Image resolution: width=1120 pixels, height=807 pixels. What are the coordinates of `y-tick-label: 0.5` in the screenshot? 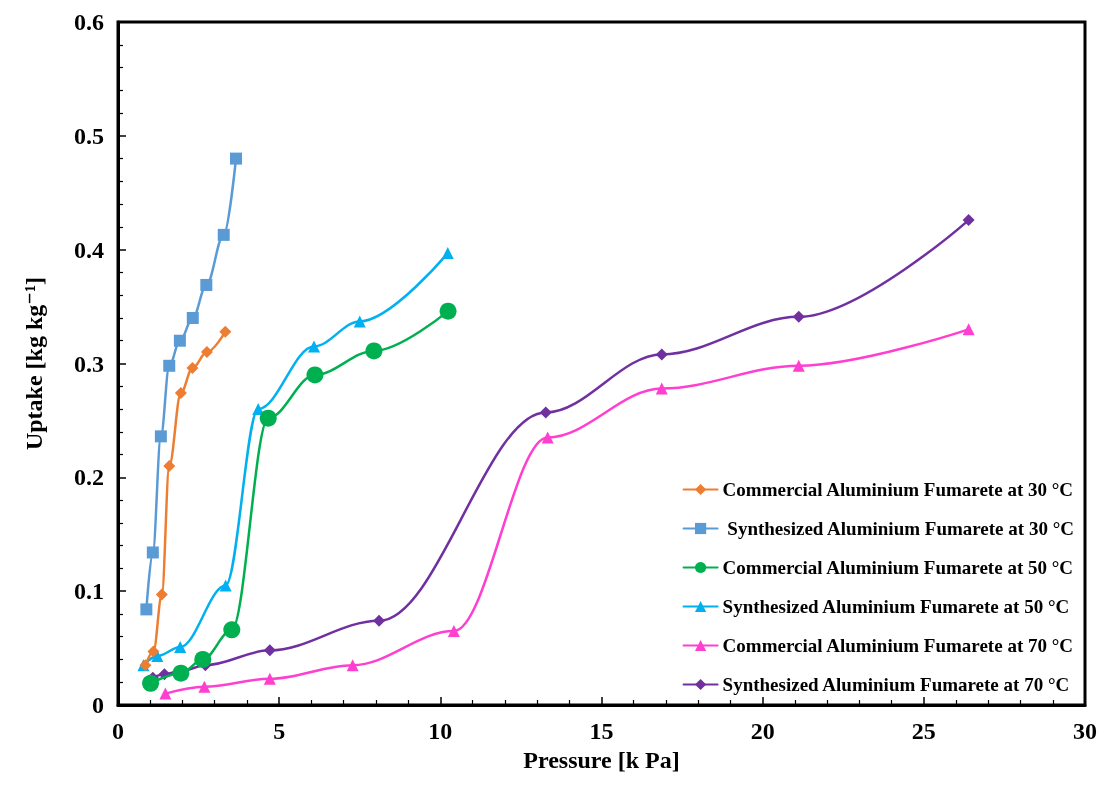 It's located at (89, 135).